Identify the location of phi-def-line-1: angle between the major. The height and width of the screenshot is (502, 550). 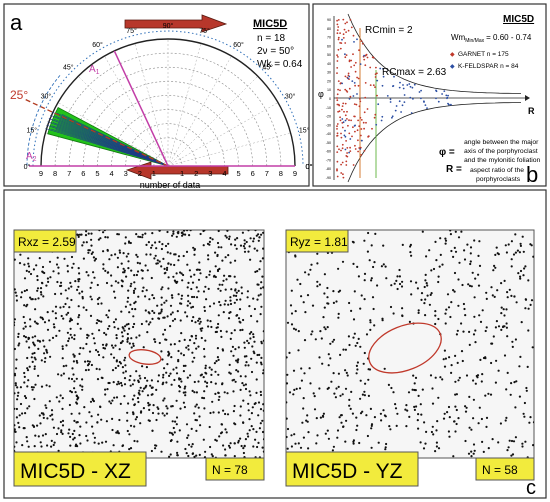
(501, 142).